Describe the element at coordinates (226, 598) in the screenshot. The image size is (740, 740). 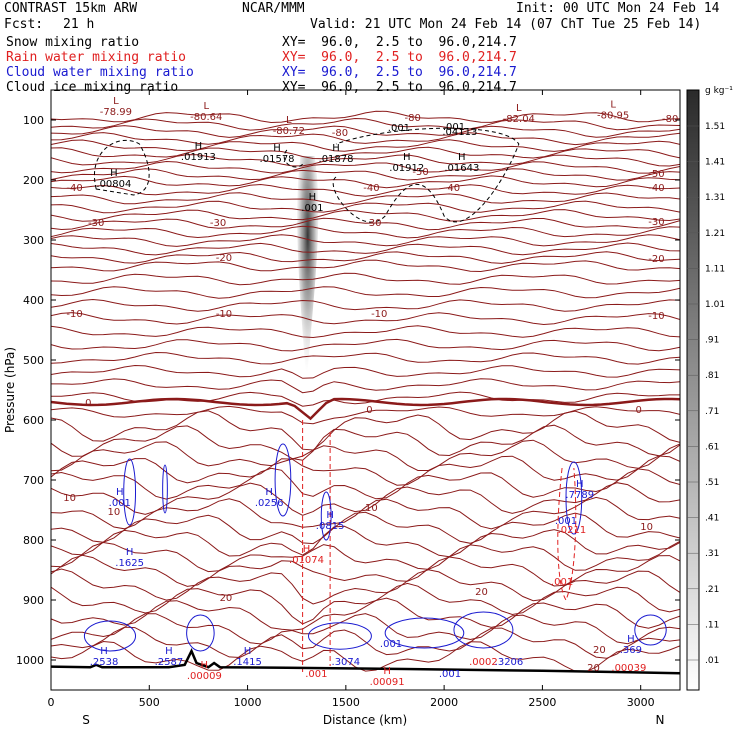
I see `temperature-contour-label: 20` at that location.